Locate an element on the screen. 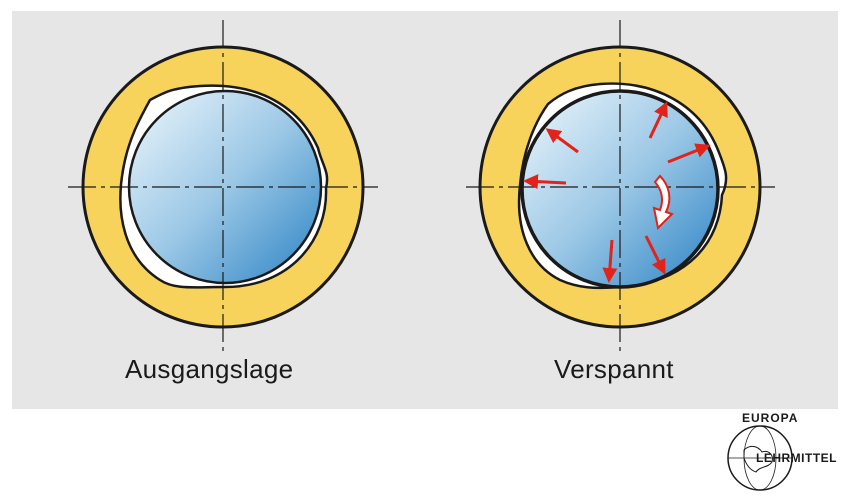  europa-lehrmittel-logo: EUROPA LEHRMITTEL is located at coordinates (782, 451).